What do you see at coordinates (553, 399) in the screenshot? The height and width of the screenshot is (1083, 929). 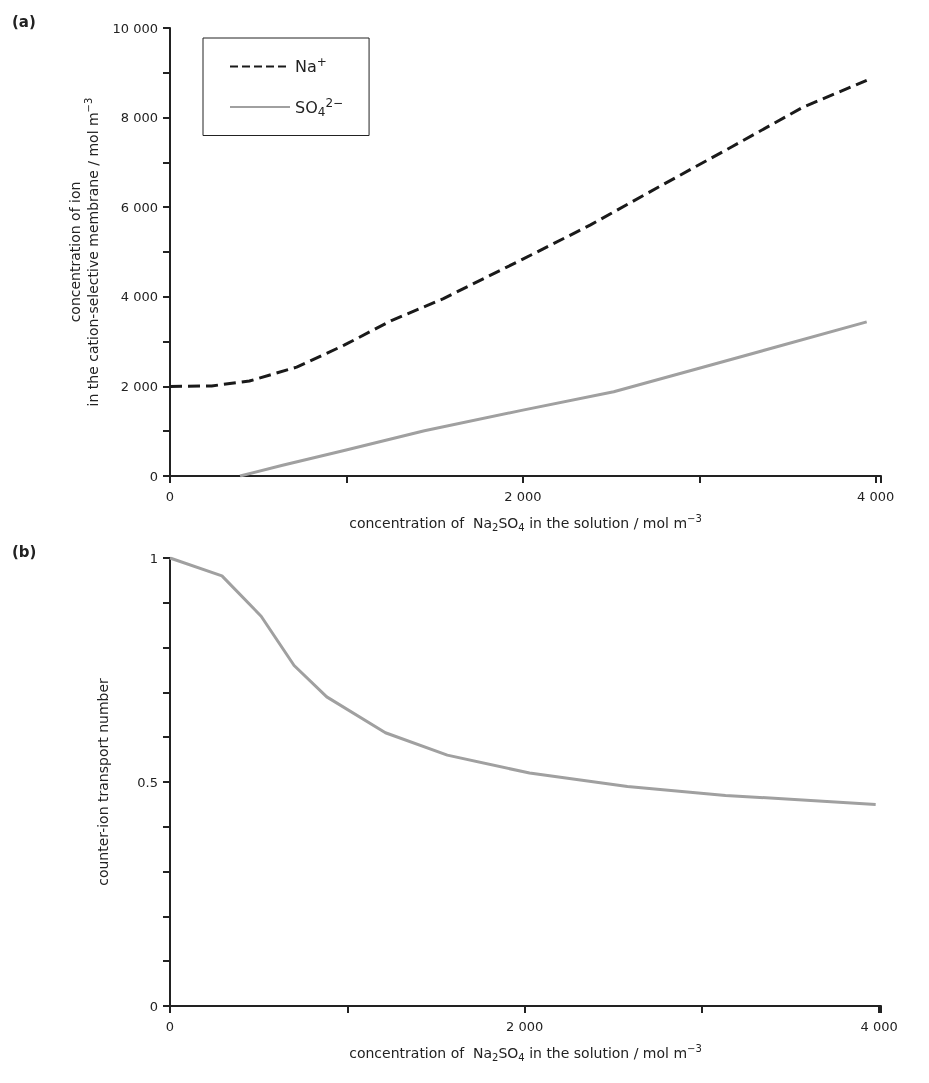 I see `line-series` at bounding box center [553, 399].